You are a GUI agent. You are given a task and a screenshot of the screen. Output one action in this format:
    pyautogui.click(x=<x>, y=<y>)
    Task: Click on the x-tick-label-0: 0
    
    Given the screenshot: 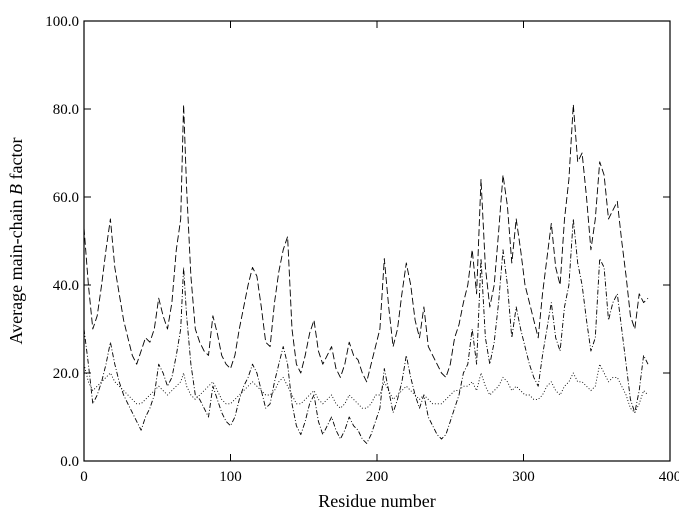 What is the action you would take?
    pyautogui.click(x=84, y=477)
    